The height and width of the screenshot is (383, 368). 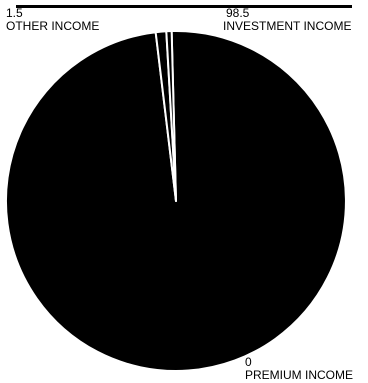 What do you see at coordinates (248, 362) in the screenshot?
I see `slice-value-premium: 0` at bounding box center [248, 362].